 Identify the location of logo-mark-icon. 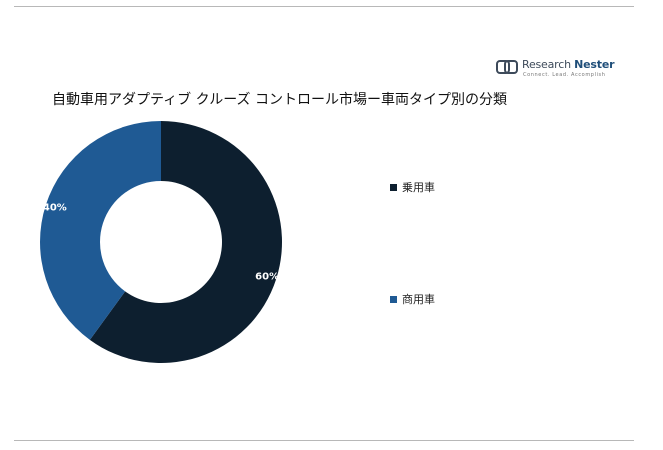
(507, 67).